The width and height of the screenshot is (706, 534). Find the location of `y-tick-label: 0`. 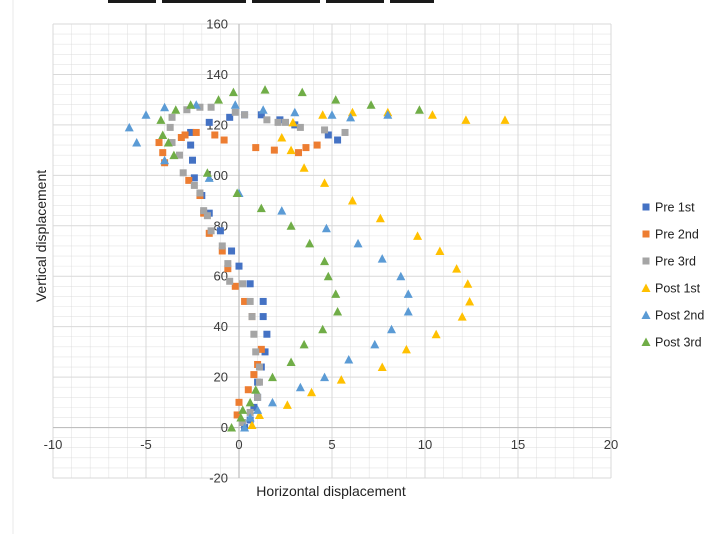

y-tick-label: 0 is located at coordinates (224, 427).